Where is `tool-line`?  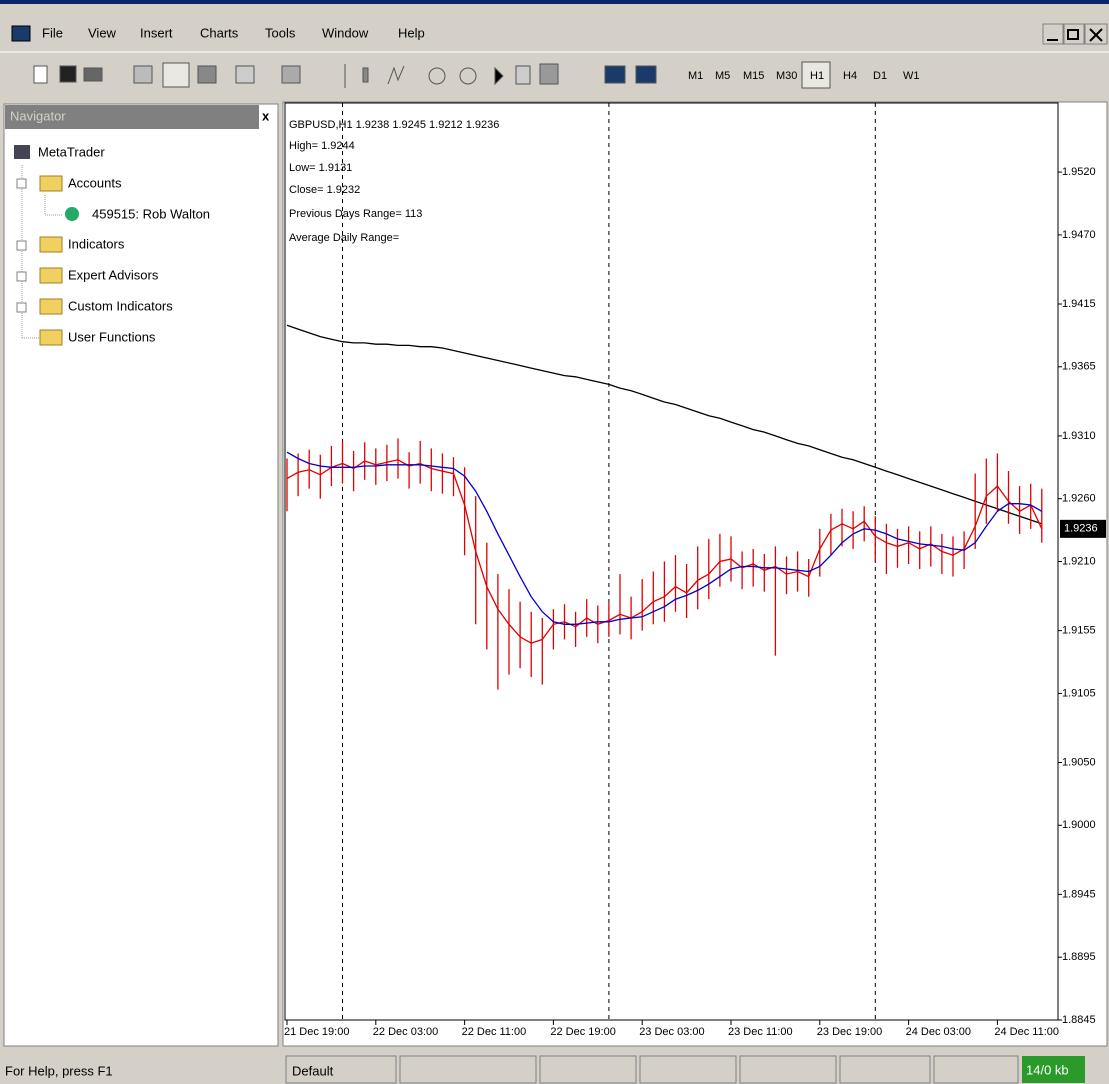
tool-line is located at coordinates (396, 75).